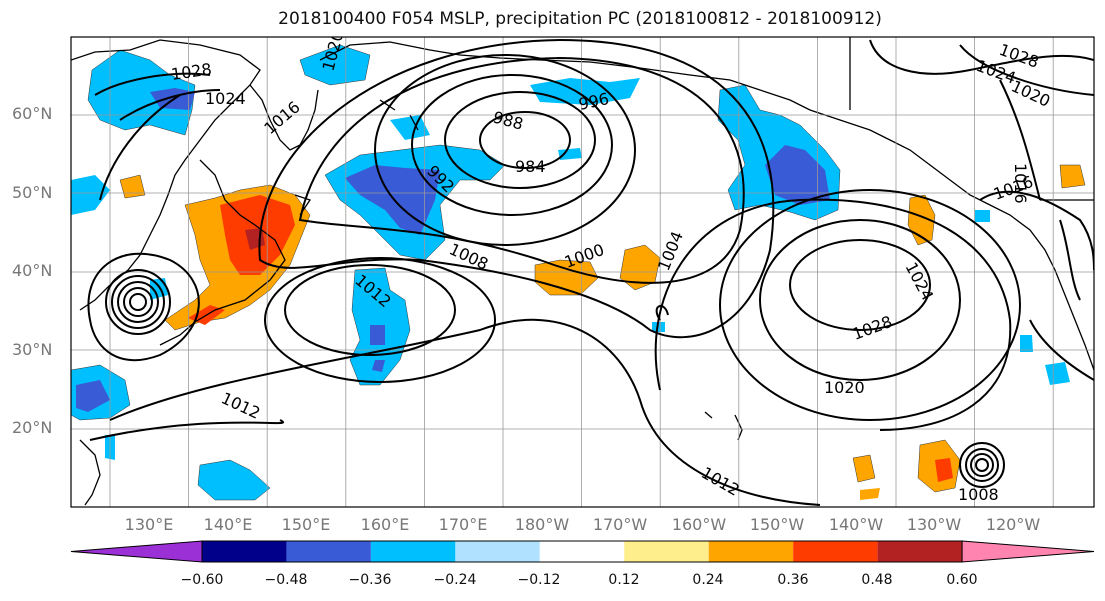 Image resolution: width=1105 pixels, height=601 pixels. What do you see at coordinates (708, 580) in the screenshot?
I see `colorbar-tick-label: 0.24` at bounding box center [708, 580].